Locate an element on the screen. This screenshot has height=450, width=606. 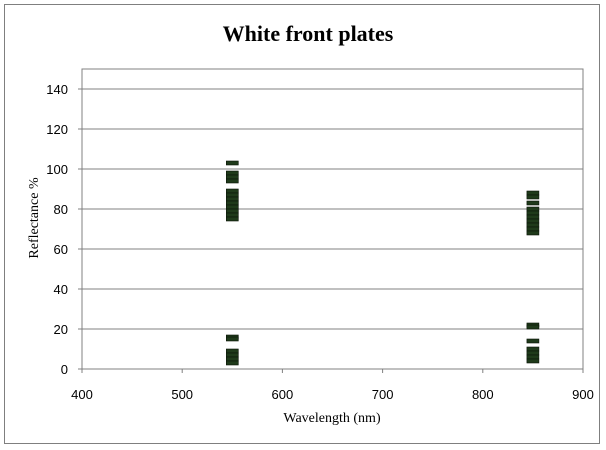
x-axis-label: Wavelength (nm) is located at coordinates (332, 418).